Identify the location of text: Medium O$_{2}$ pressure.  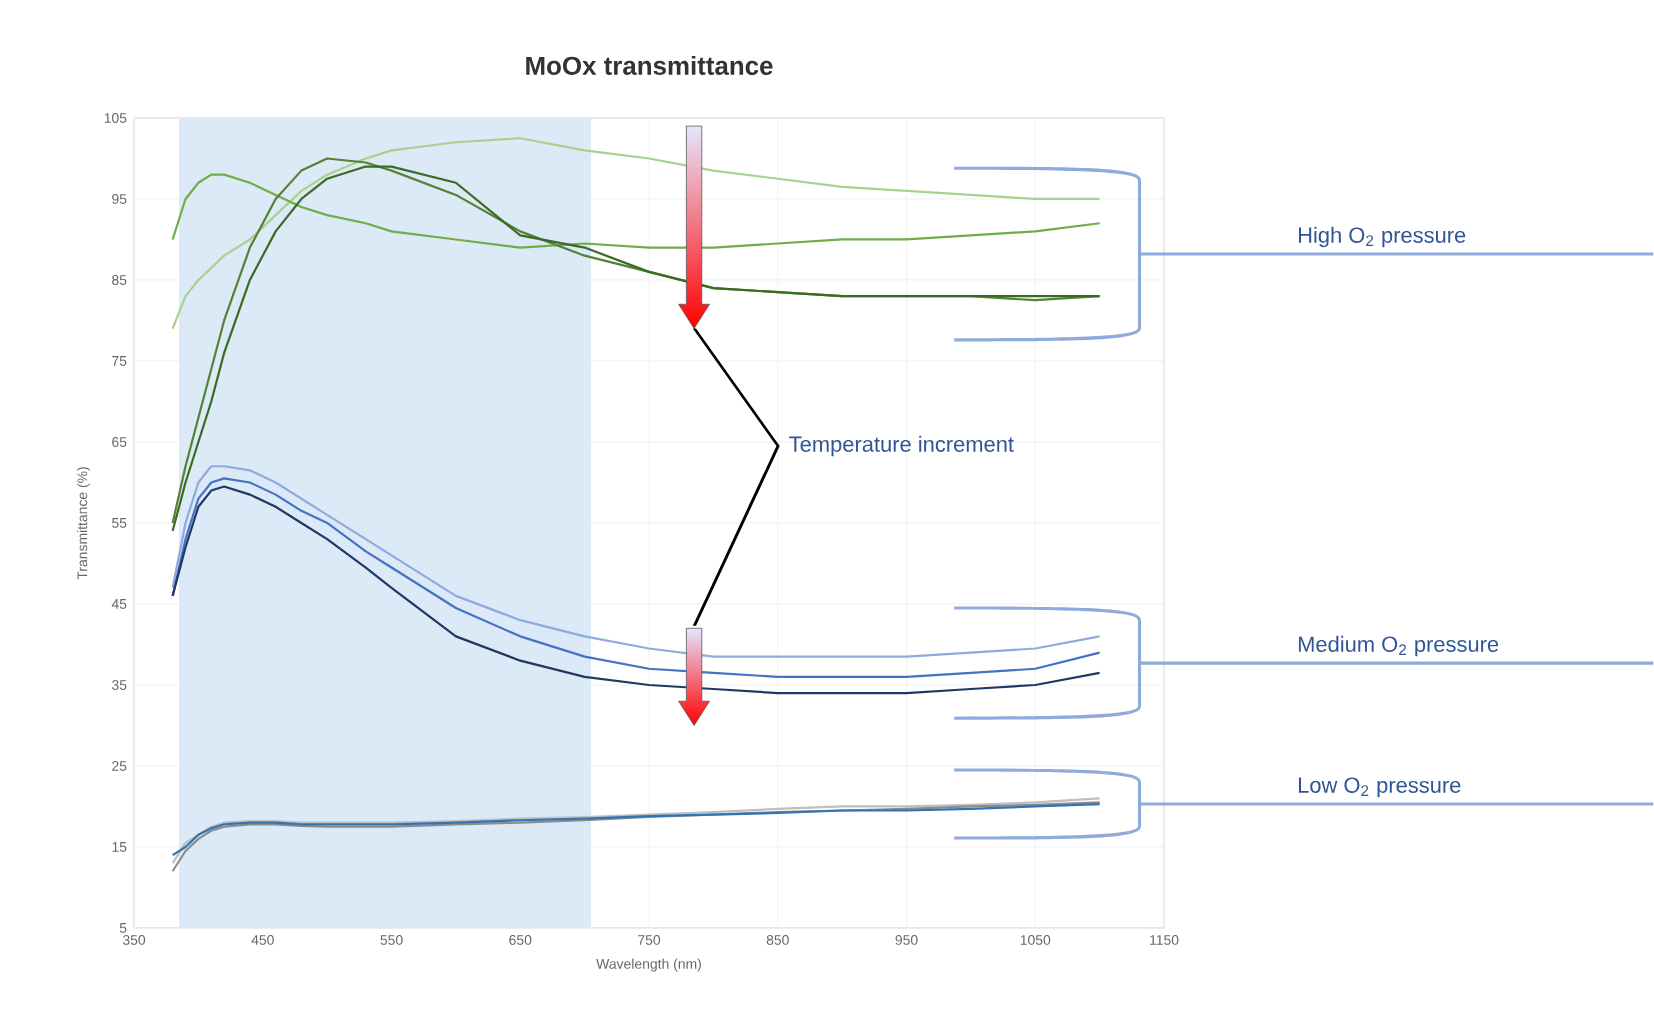
(1398, 646).